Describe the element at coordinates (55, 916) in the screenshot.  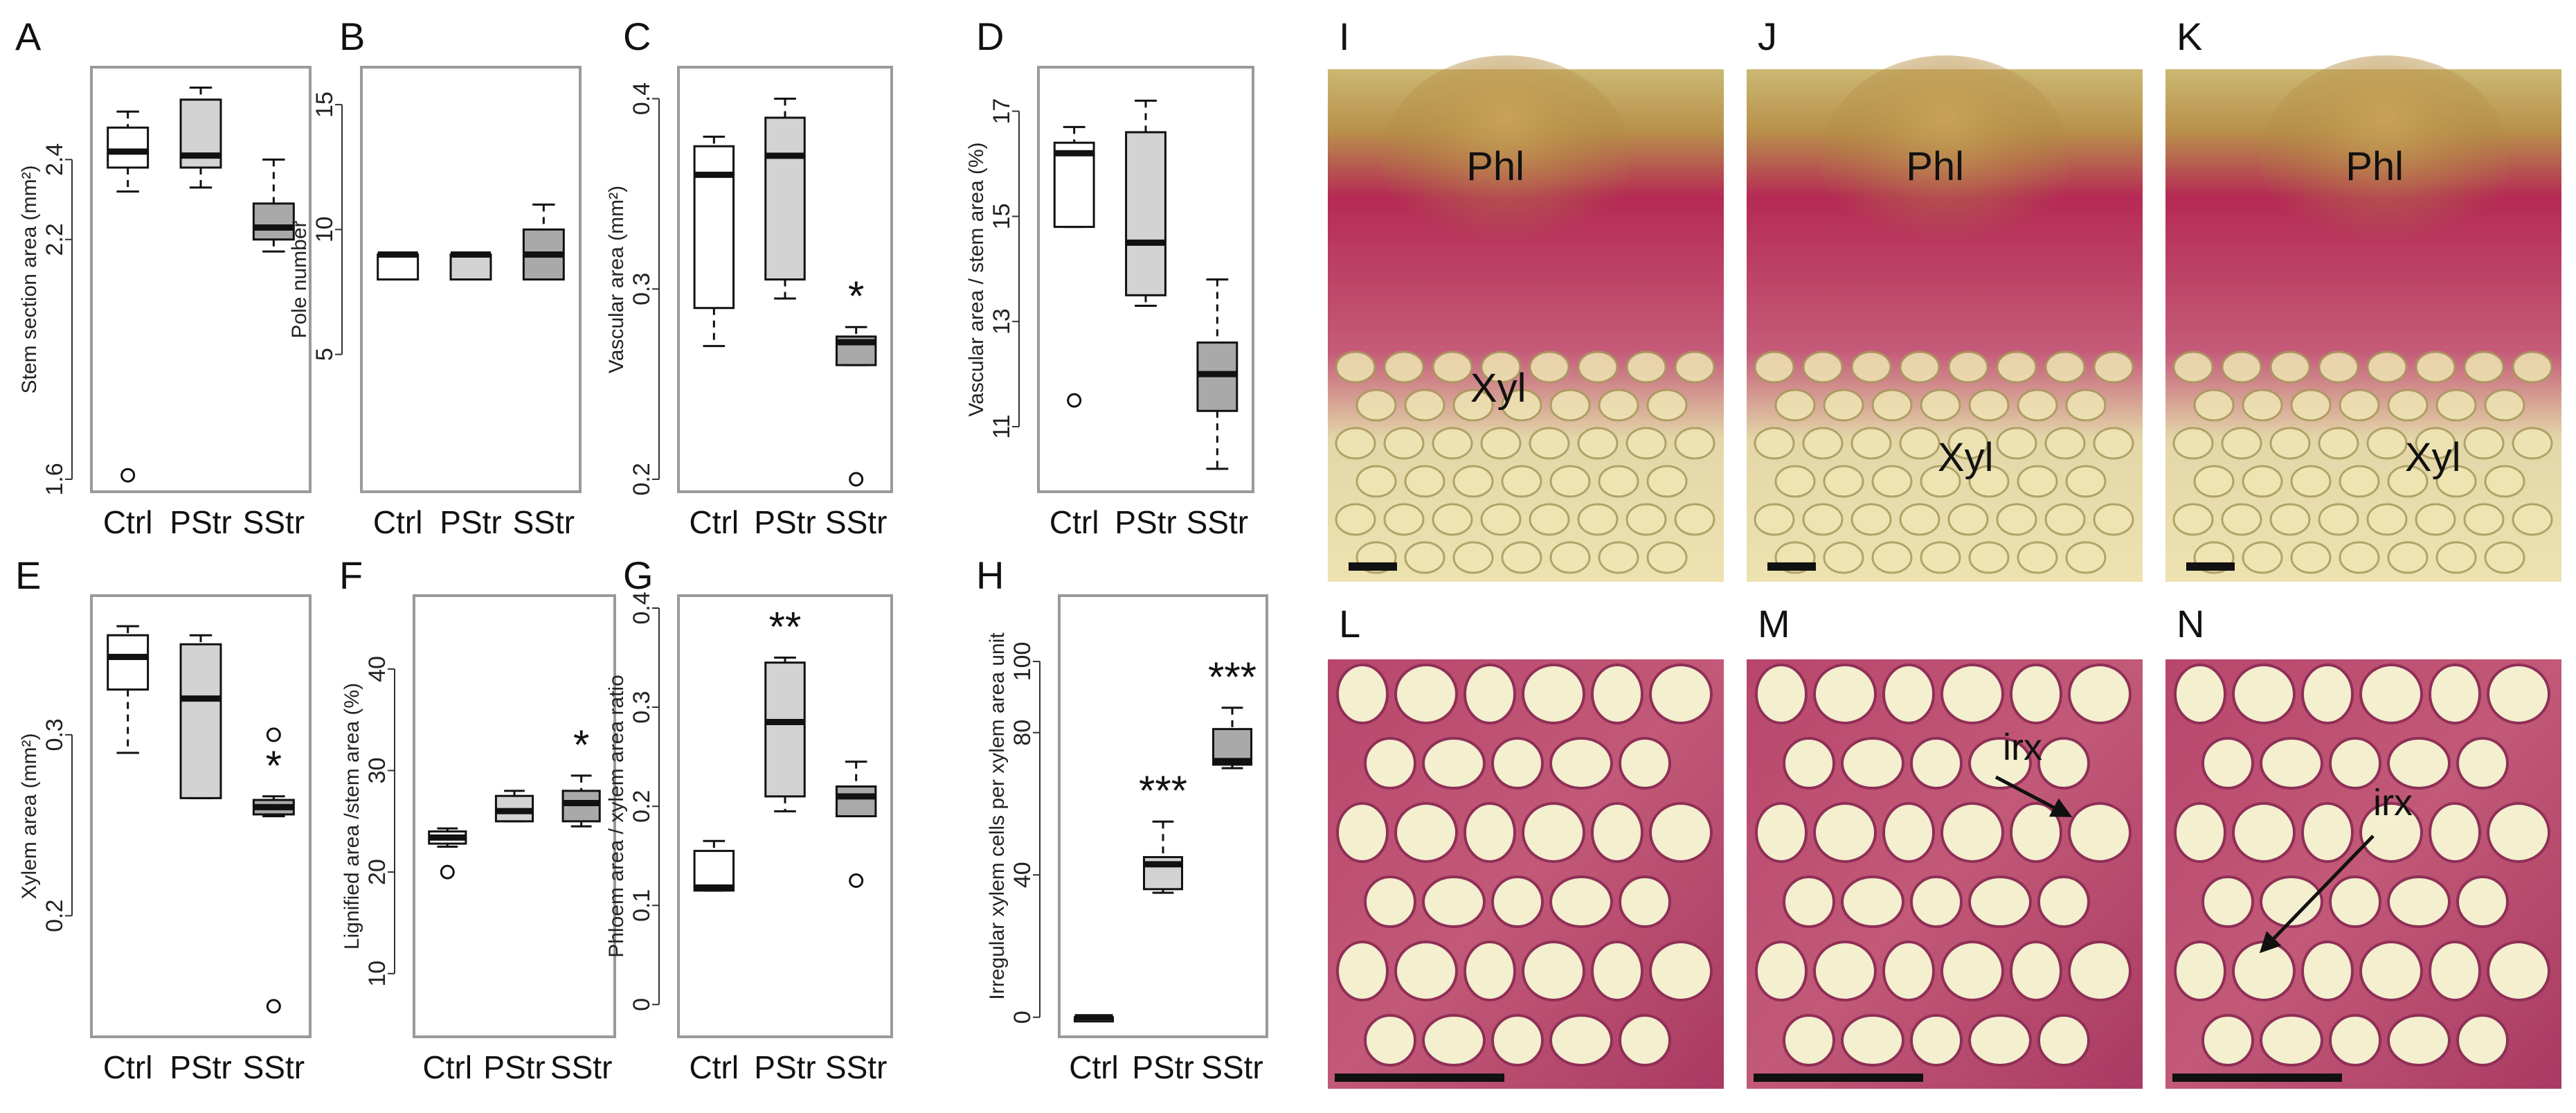
I see `y-tick-label: 0.2` at that location.